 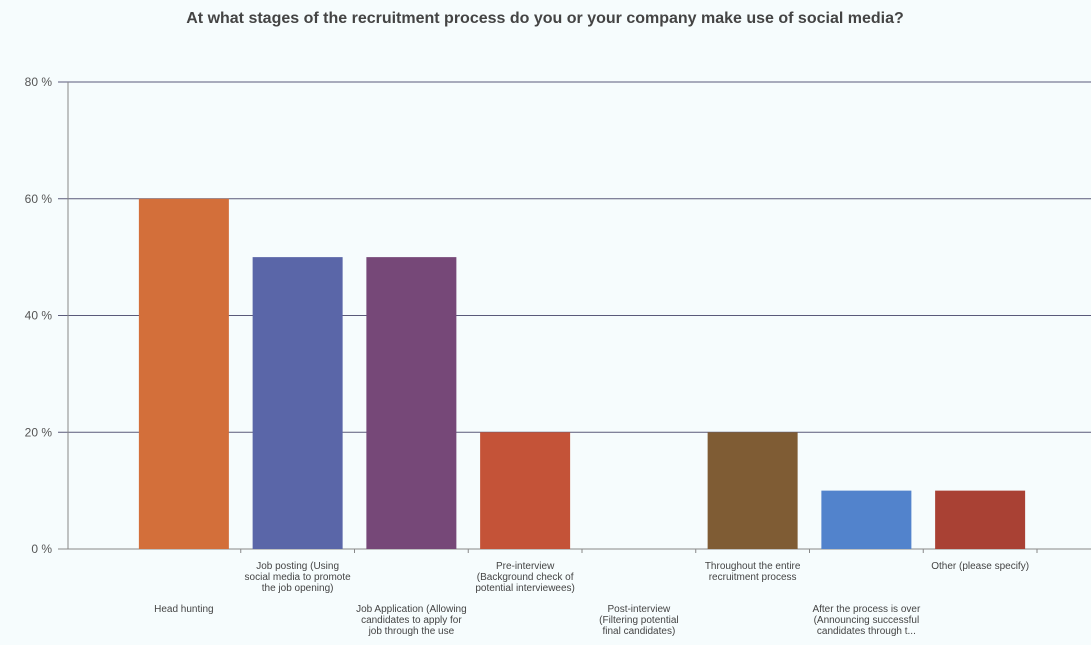 What do you see at coordinates (753, 572) in the screenshot?
I see `x-category-label: Throughout the entire recruitment process` at bounding box center [753, 572].